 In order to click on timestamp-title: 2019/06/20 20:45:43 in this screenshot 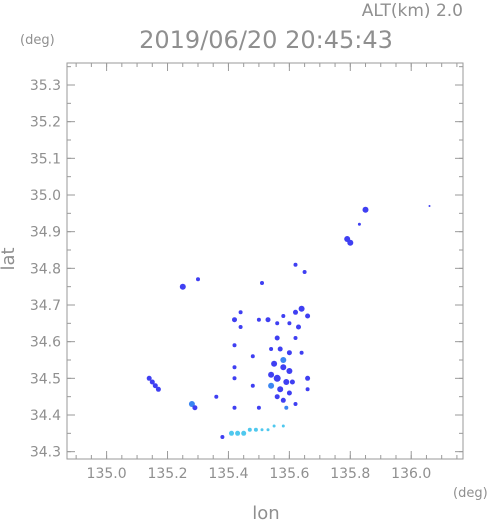, I will do `click(266, 40)`.